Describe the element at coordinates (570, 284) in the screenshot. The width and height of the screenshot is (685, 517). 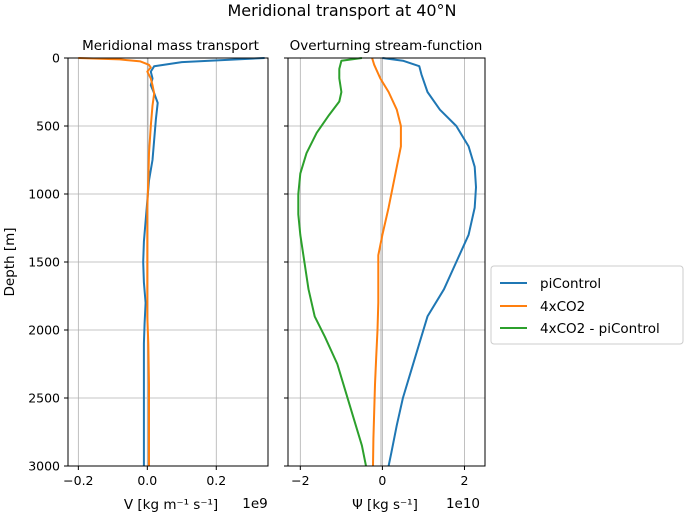
I see `legend-label-picontrol: piControl` at that location.